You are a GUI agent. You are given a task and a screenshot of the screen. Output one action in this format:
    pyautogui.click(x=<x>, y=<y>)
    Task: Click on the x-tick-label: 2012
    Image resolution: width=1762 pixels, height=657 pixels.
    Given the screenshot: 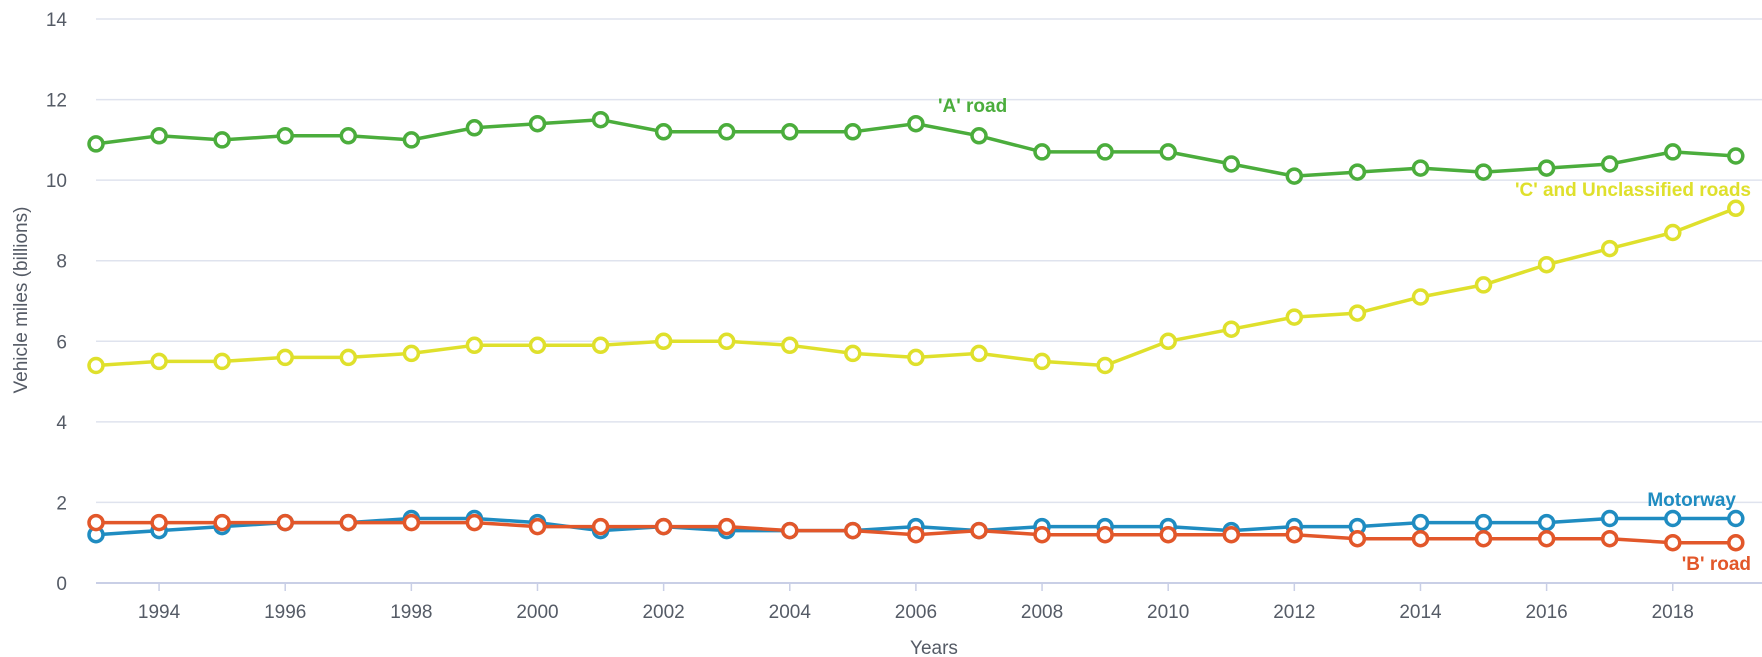 What is the action you would take?
    pyautogui.click(x=1294, y=612)
    